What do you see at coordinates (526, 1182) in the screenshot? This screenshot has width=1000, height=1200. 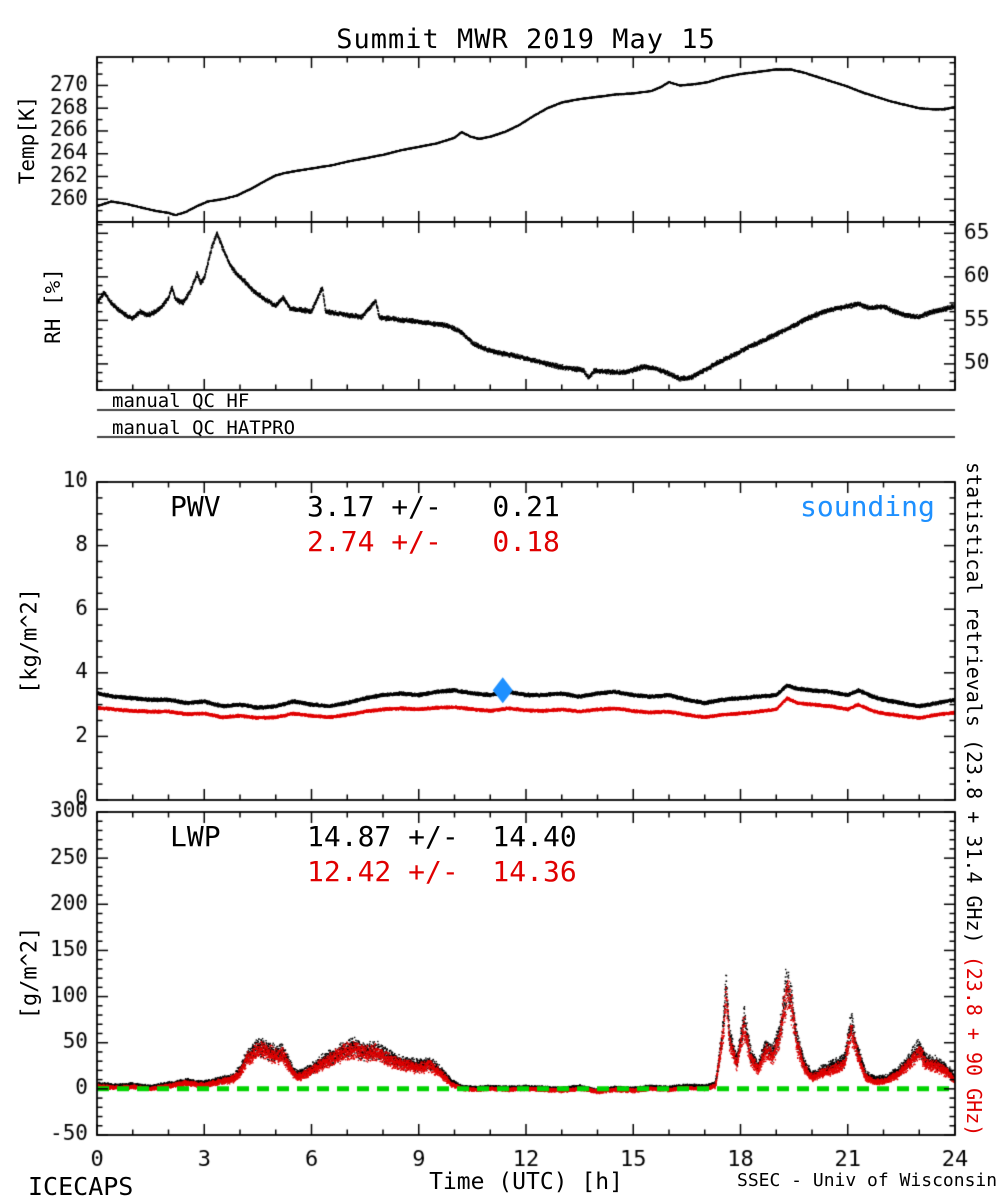 I see `x-axis-label: Time (UTC) [h]` at bounding box center [526, 1182].